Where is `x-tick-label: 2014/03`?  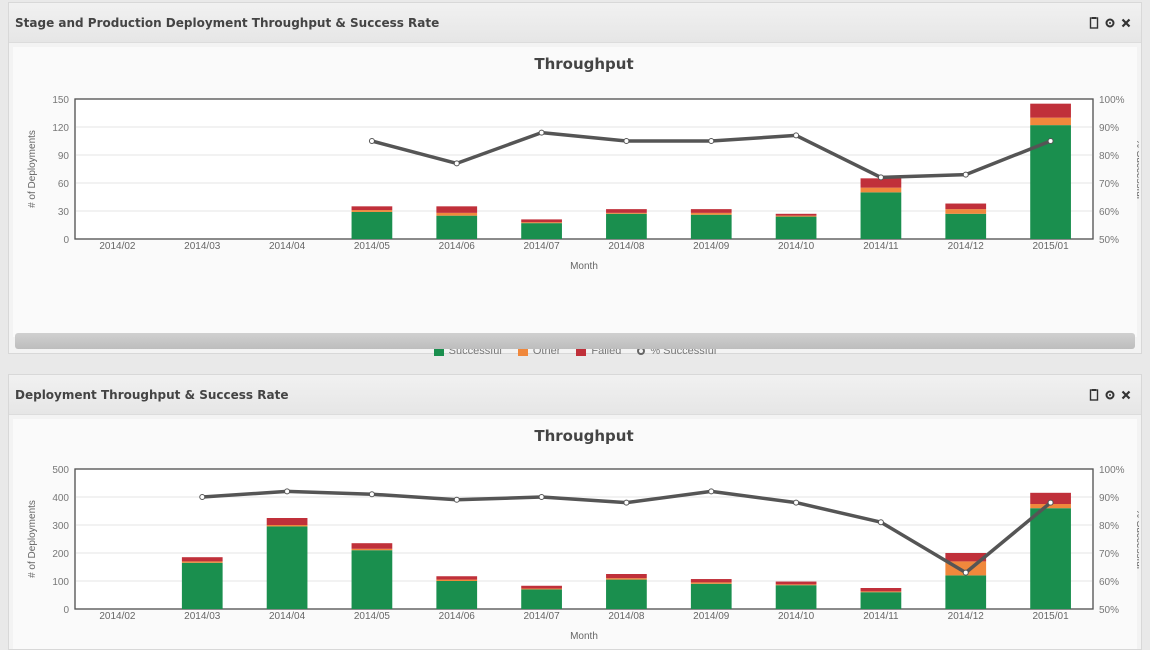 x-tick-label: 2014/03 is located at coordinates (202, 246).